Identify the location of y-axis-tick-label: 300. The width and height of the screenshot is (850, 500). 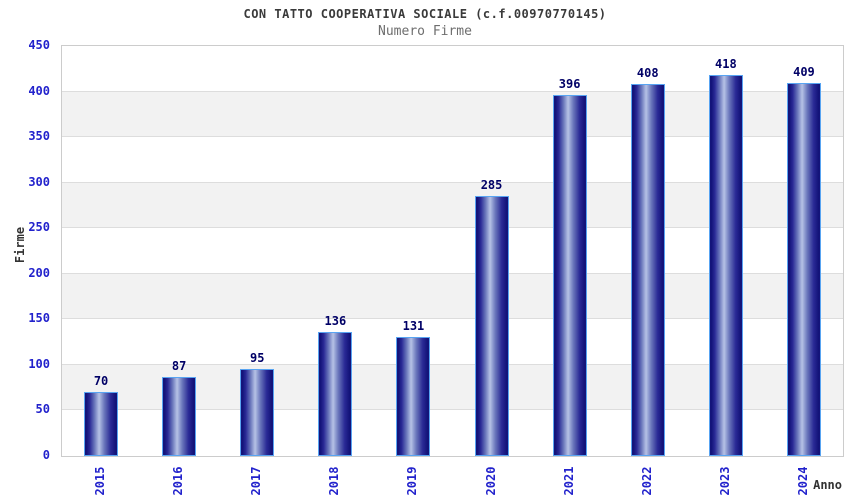
(39, 181).